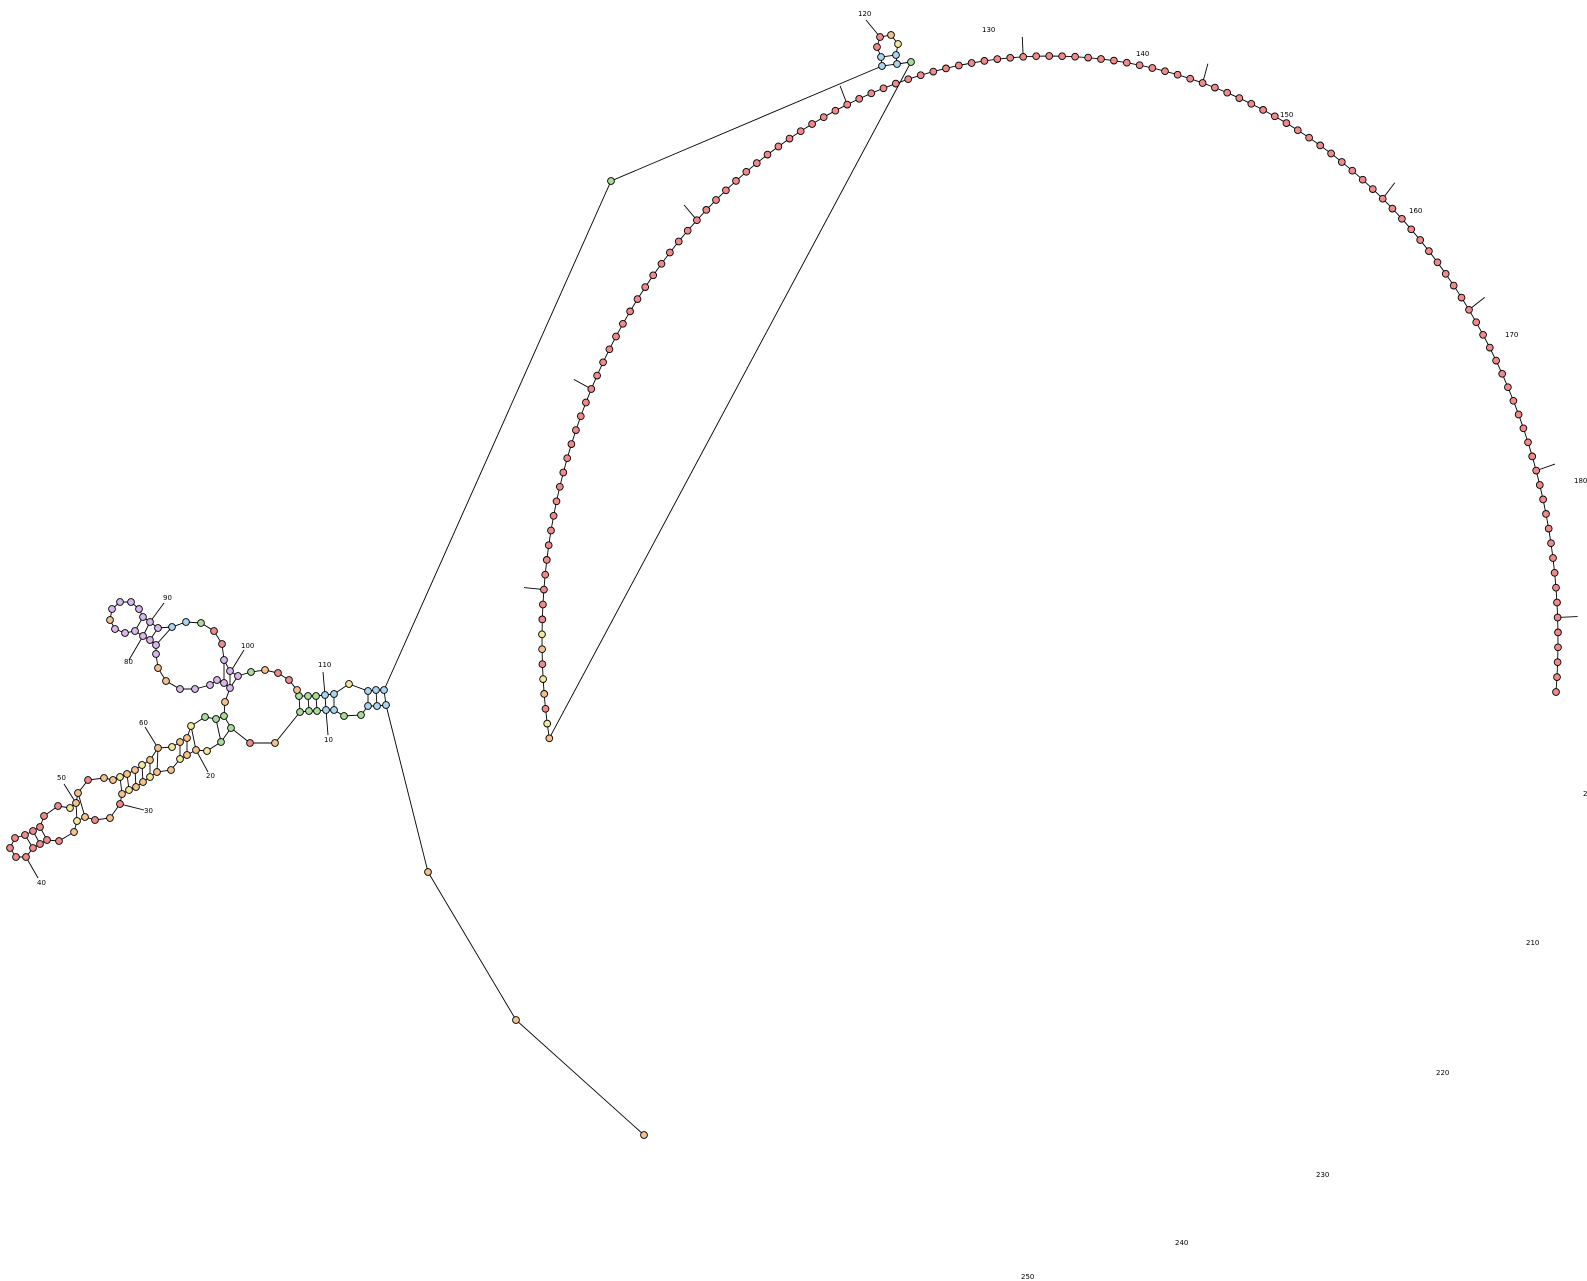 This screenshot has width=1587, height=1281. I want to click on label-240: 240, so click(1181, 1243).